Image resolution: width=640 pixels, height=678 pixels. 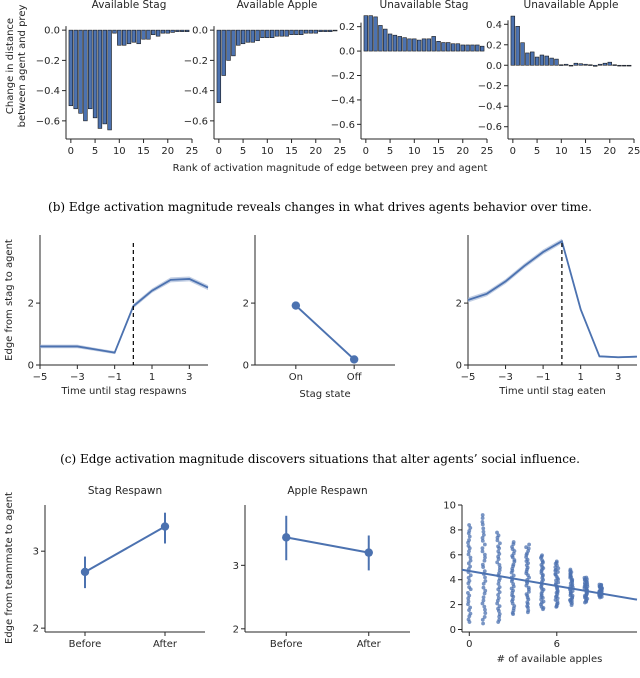 What do you see at coordinates (369, 644) in the screenshot?
I see `c2-x-tick-label: After` at bounding box center [369, 644].